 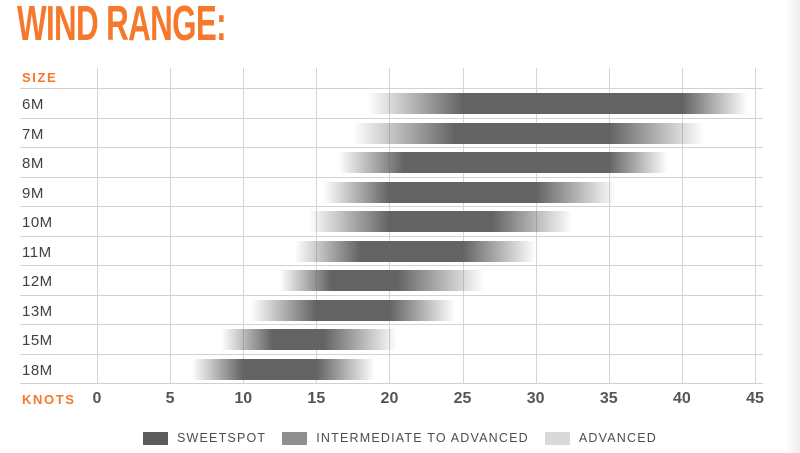 I want to click on chart-row: 12M, so click(x=391, y=280).